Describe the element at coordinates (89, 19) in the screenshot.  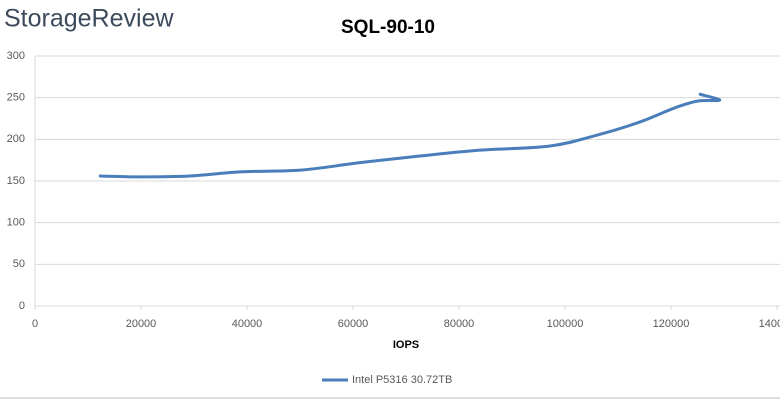
I see `watermark: StorageReview` at that location.